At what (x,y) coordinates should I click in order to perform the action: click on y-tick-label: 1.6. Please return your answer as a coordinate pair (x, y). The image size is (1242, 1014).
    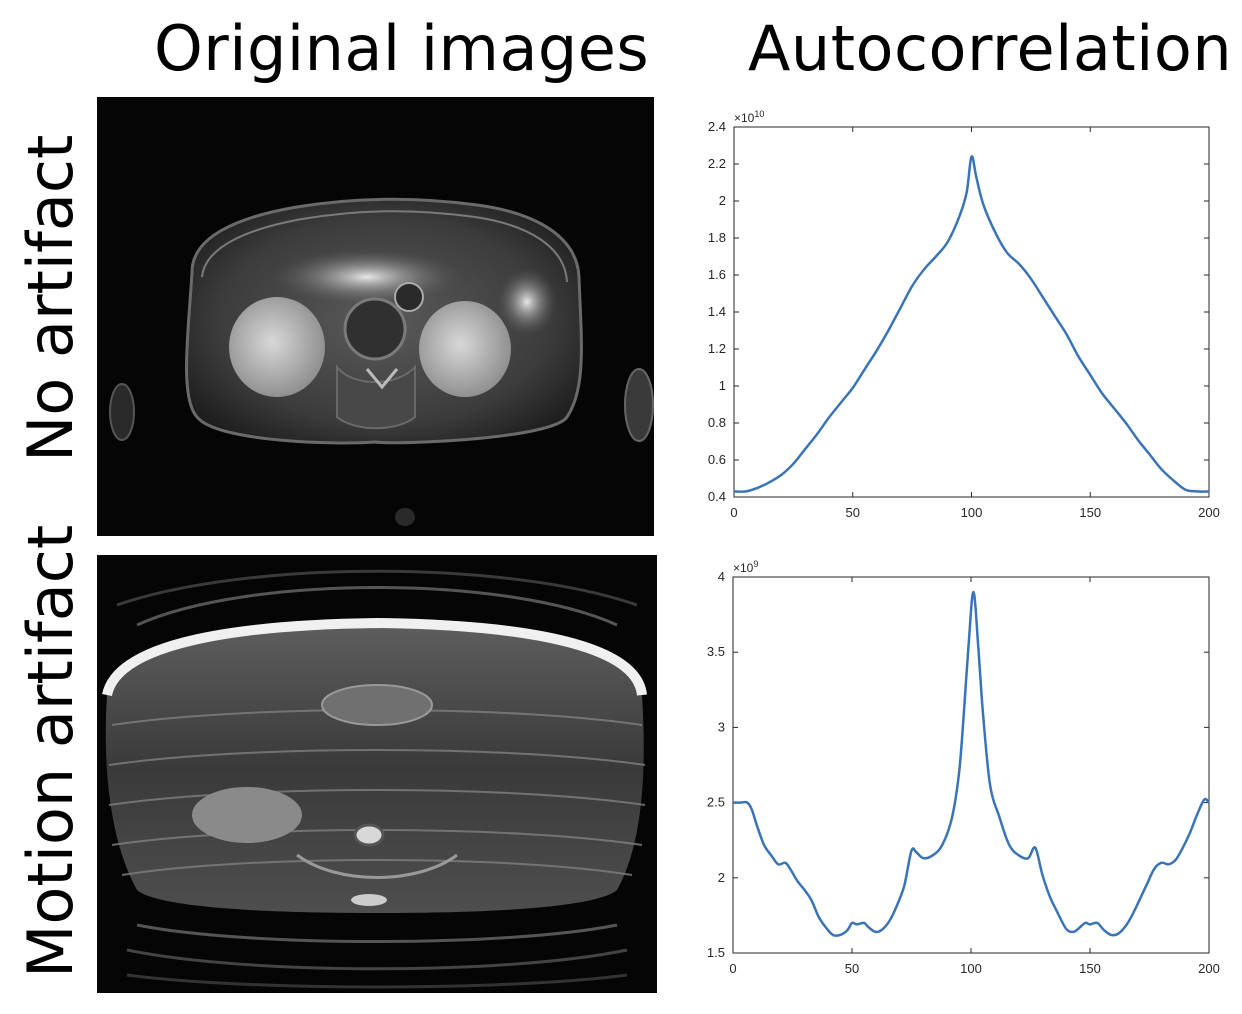
    Looking at the image, I should click on (717, 274).